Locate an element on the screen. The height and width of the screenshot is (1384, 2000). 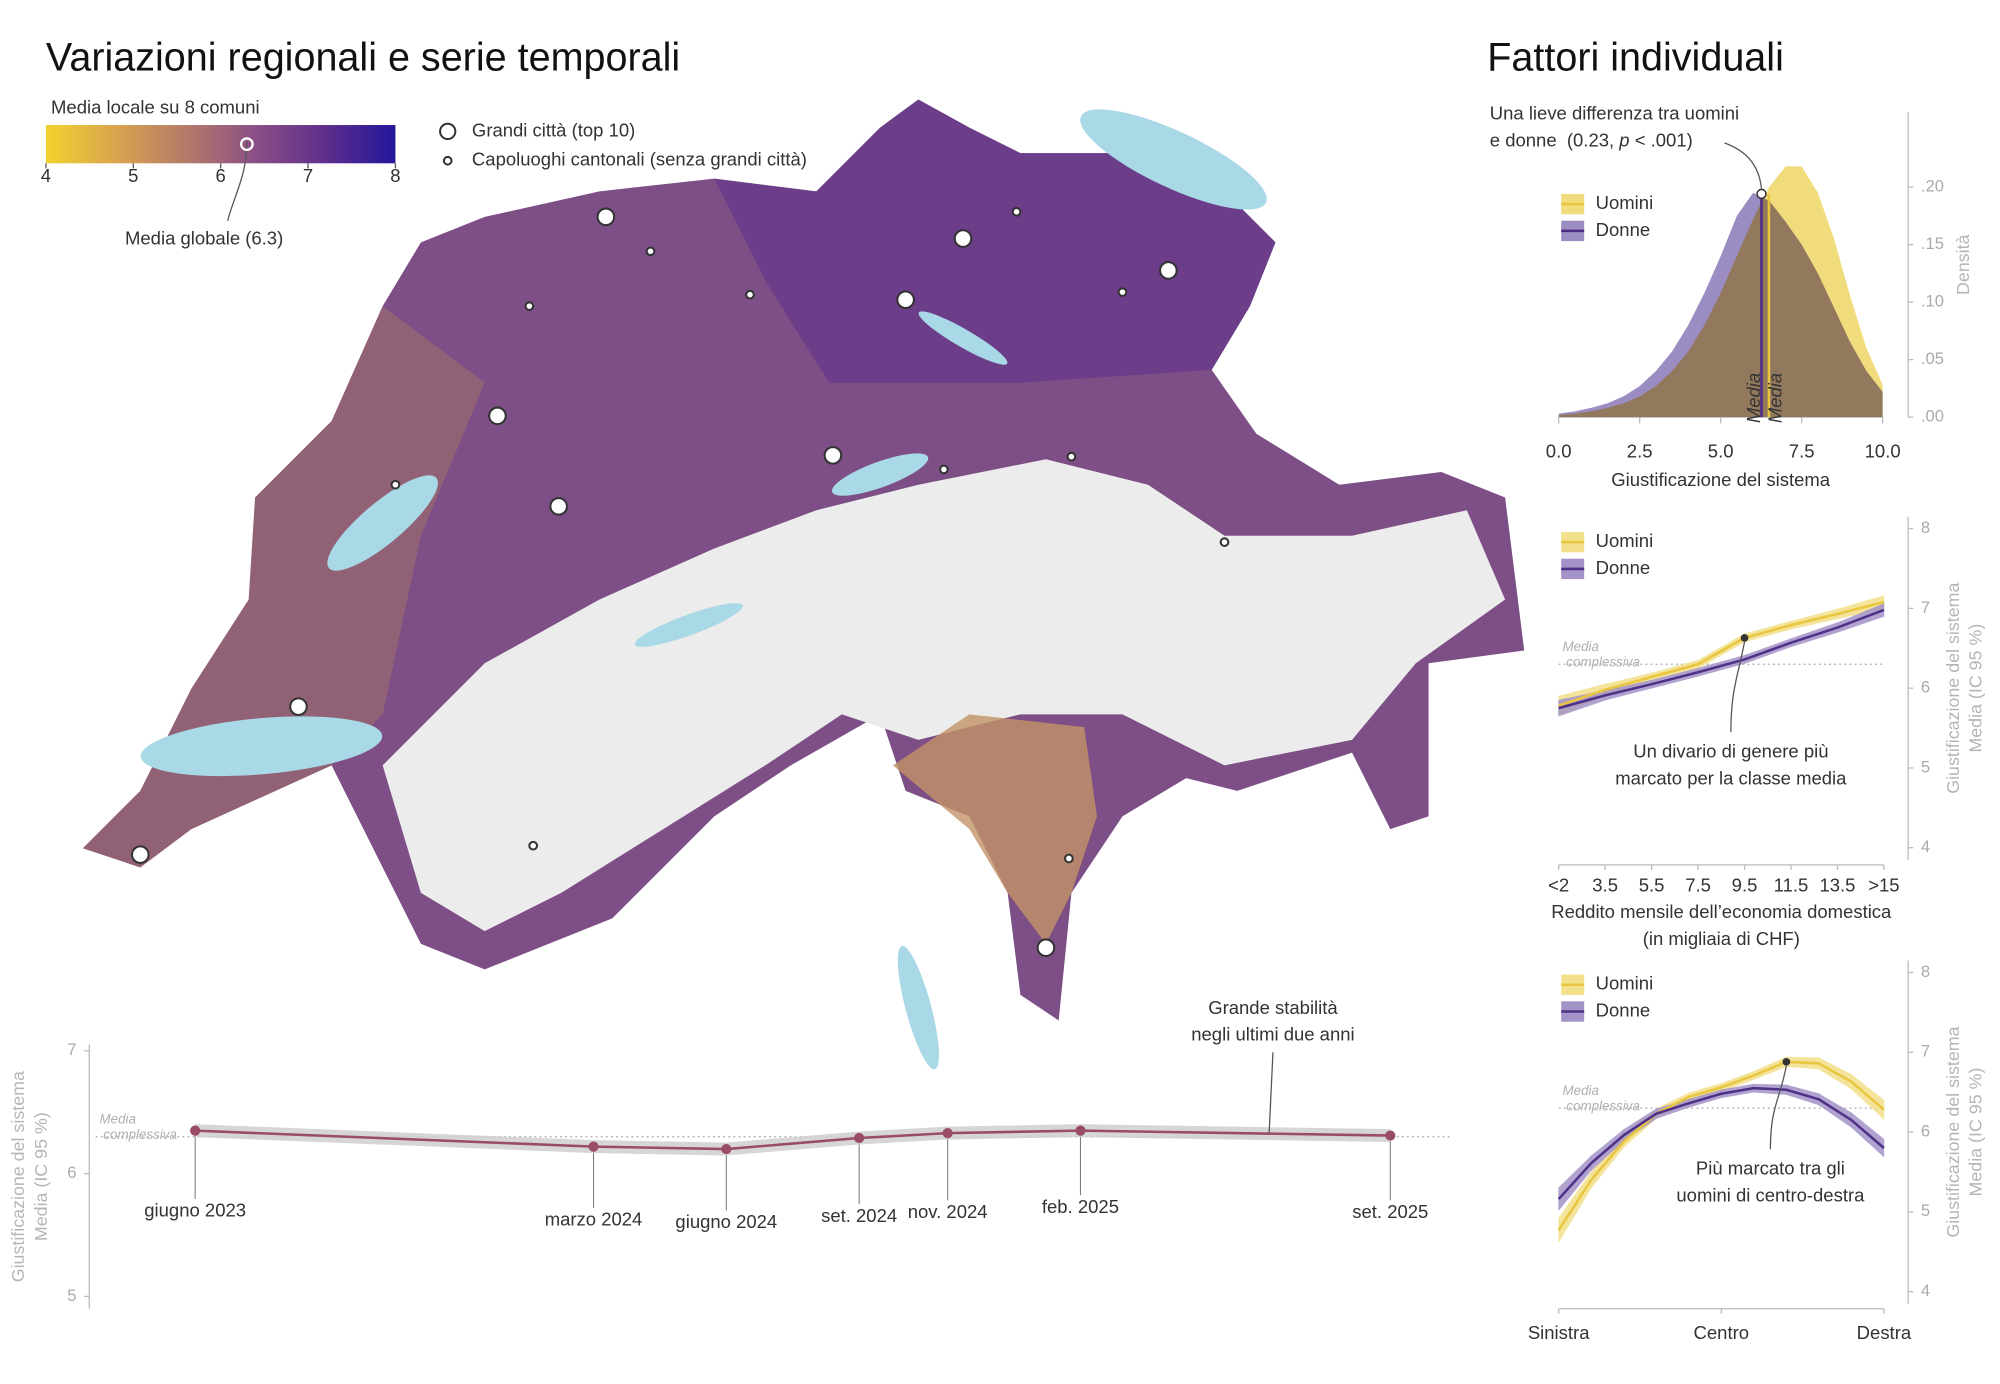
annotation: Un divario di genere più is located at coordinates (1730, 750).